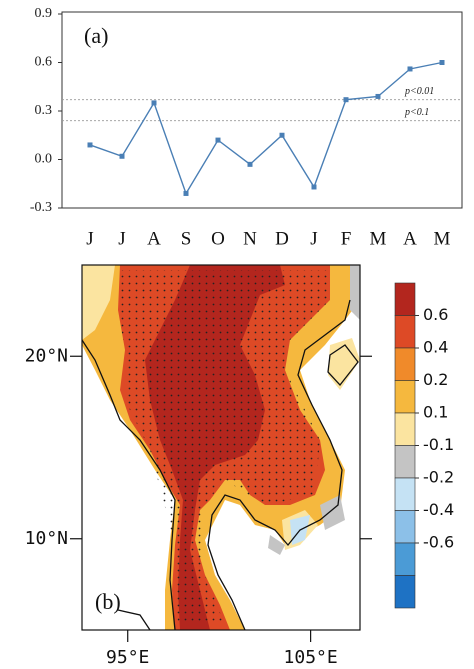 This screenshot has height=669, width=474. What do you see at coordinates (435, 314) in the screenshot?
I see `colorbar-label: 0.6` at bounding box center [435, 314].